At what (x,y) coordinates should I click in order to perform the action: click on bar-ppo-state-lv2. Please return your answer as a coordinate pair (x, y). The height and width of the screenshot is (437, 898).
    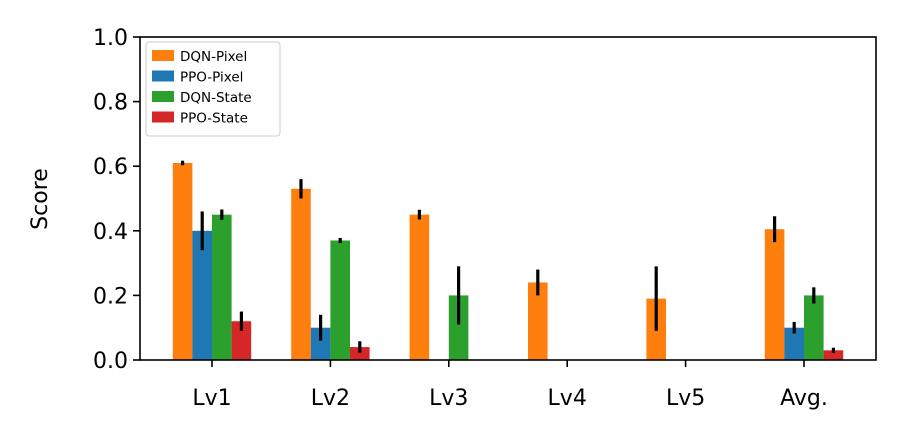
    Looking at the image, I should click on (360, 353).